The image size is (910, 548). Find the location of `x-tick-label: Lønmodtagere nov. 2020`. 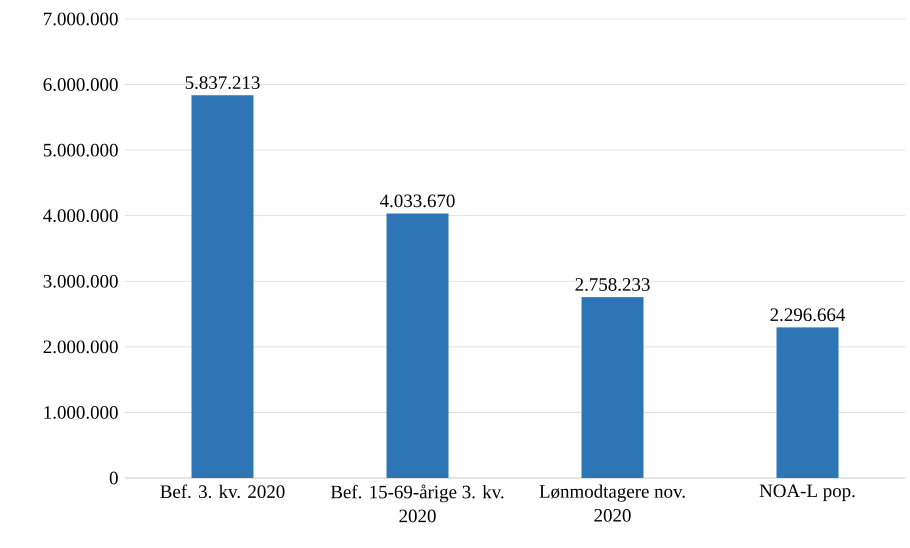

x-tick-label: Lønmodtagere nov. 2020 is located at coordinates (612, 503).